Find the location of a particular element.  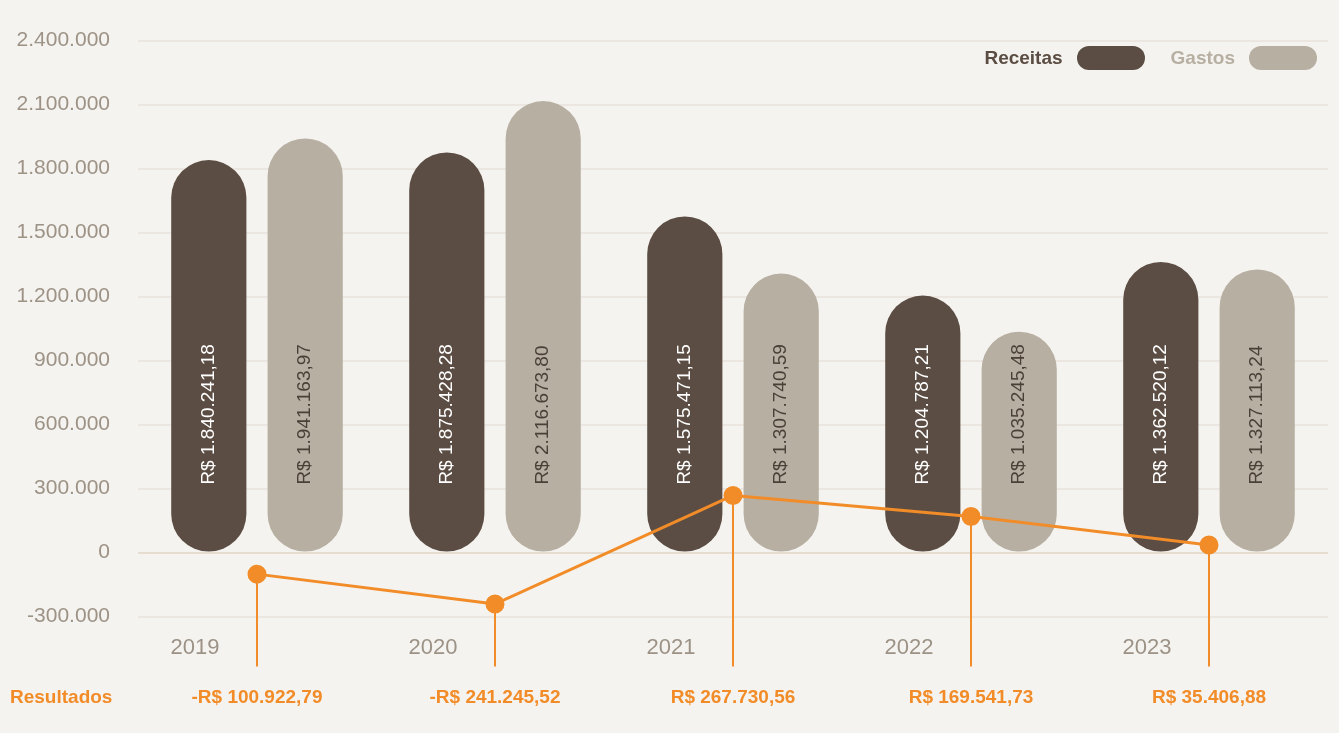

data-label: R$ 1.307.740,59 is located at coordinates (780, 414).